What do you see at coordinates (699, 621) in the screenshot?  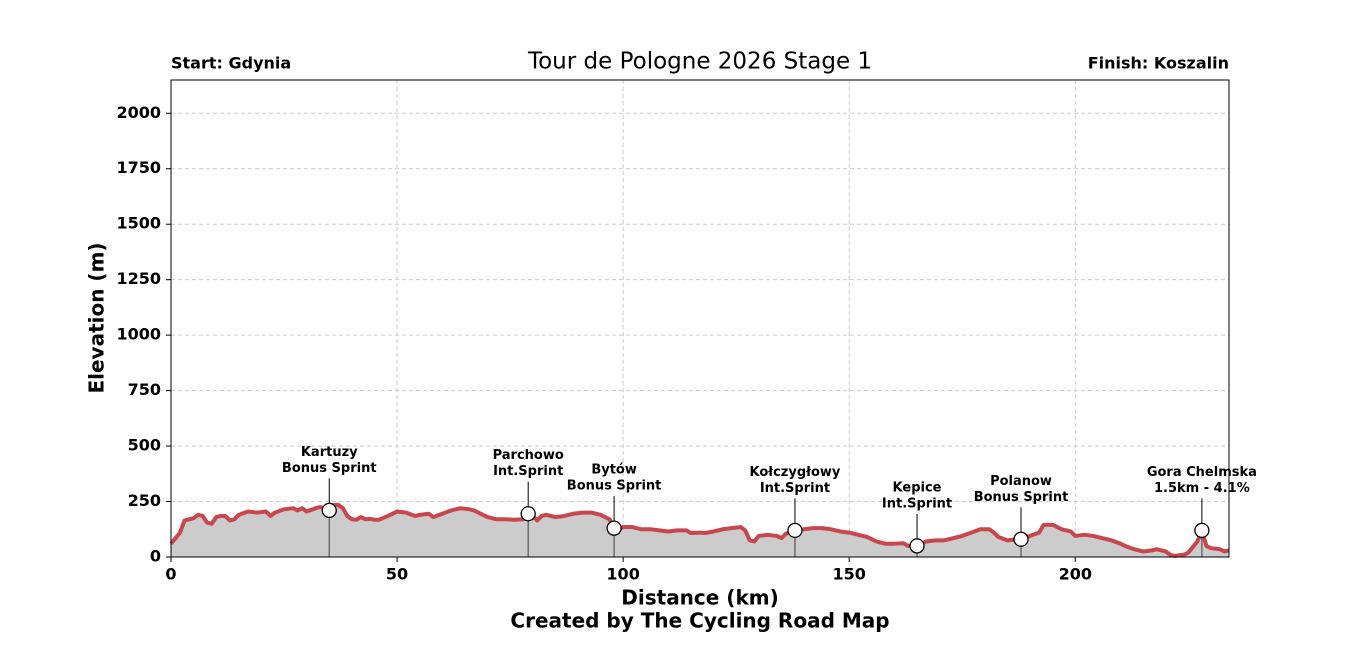 I see `credit: Created by The Cycling Road Map` at bounding box center [699, 621].